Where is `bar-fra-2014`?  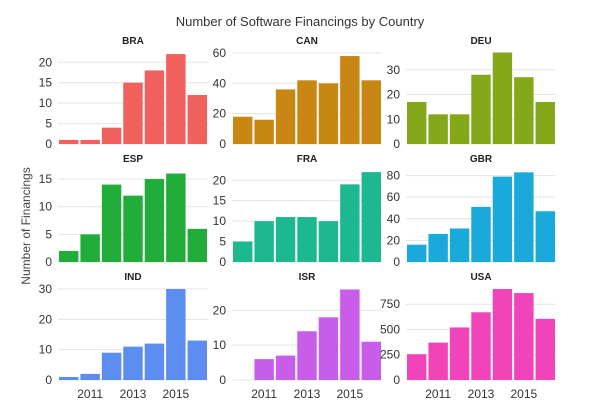 bar-fra-2014 is located at coordinates (328, 241).